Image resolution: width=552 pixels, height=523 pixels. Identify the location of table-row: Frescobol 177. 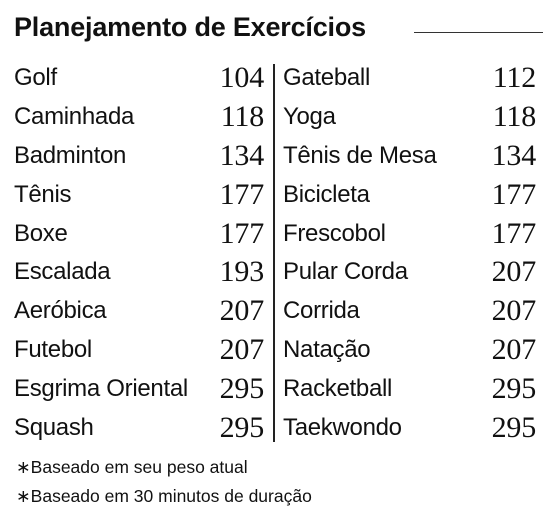
(409, 233).